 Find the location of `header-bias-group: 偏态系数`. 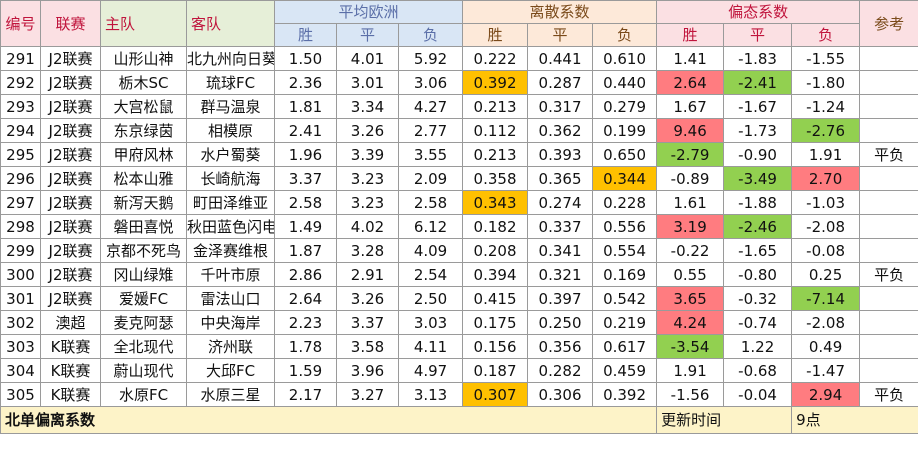

header-bias-group: 偏态系数 is located at coordinates (758, 12).